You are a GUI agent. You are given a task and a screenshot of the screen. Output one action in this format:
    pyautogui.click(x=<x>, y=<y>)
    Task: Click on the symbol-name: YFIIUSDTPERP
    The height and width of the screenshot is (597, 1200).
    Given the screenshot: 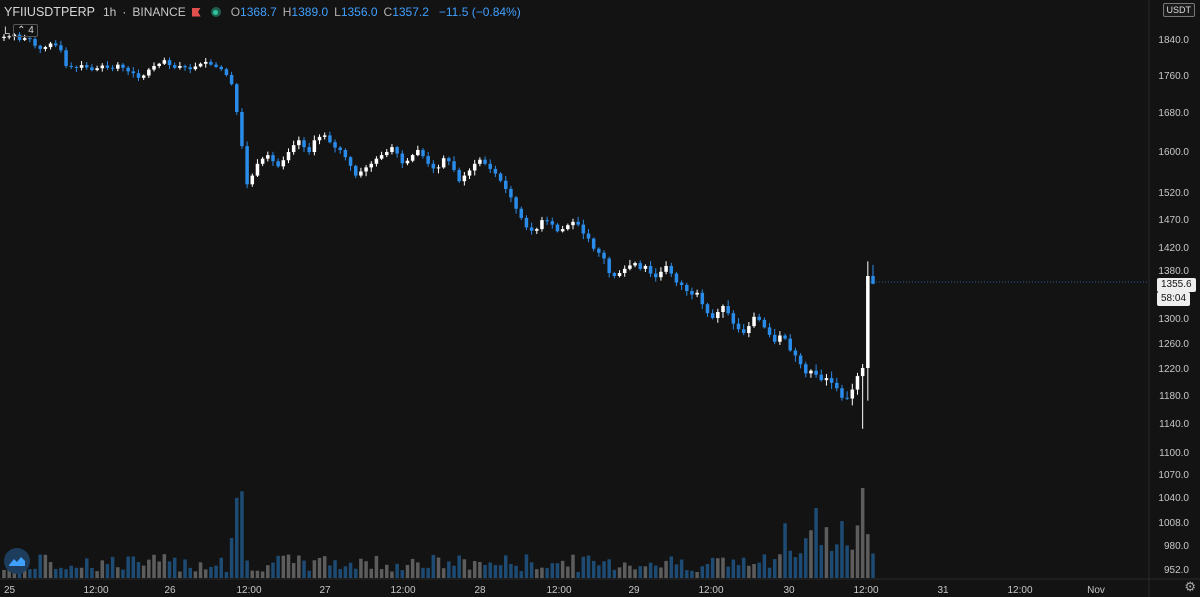 What is the action you would take?
    pyautogui.click(x=49, y=12)
    